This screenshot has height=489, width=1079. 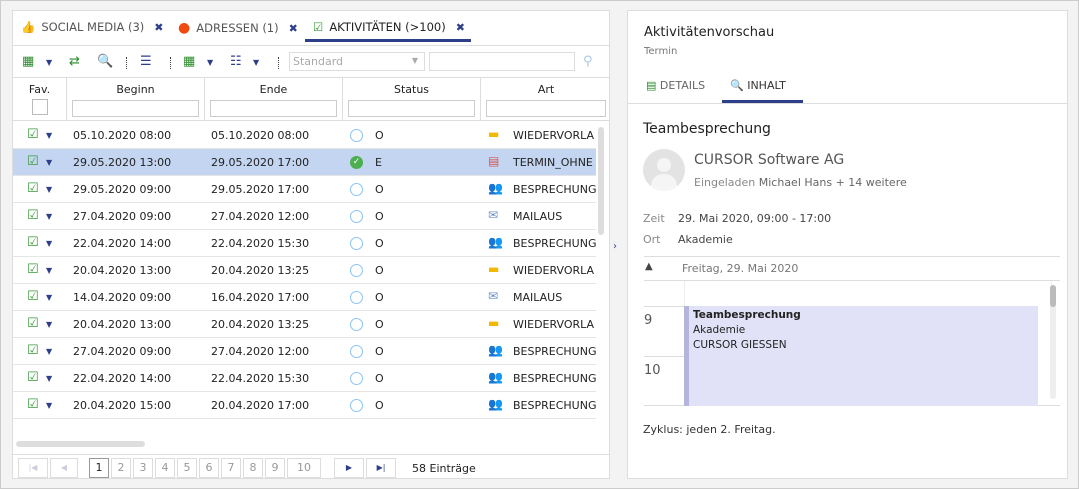 What do you see at coordinates (275, 468) in the screenshot?
I see `page-button: 9` at bounding box center [275, 468].